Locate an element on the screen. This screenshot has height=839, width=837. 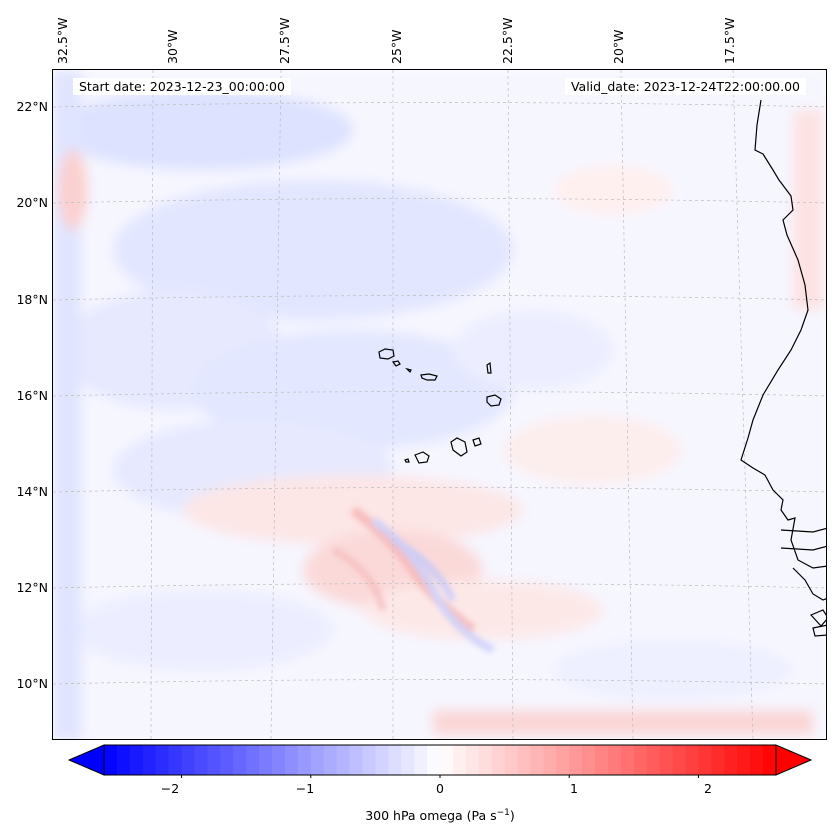
colorbar-tick-label: 2 is located at coordinates (708, 788).